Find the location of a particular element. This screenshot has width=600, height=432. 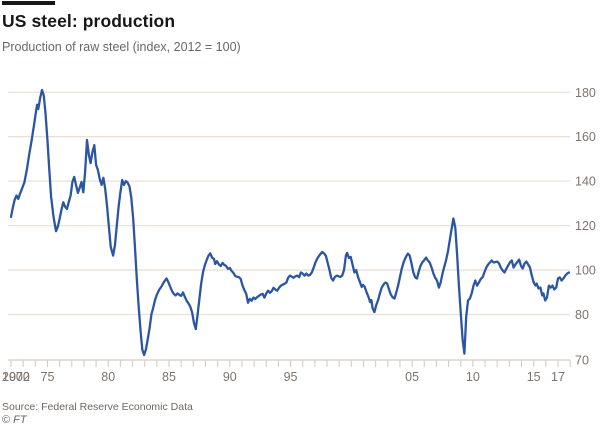

x-label-1972: 1972 is located at coordinates (16, 377).